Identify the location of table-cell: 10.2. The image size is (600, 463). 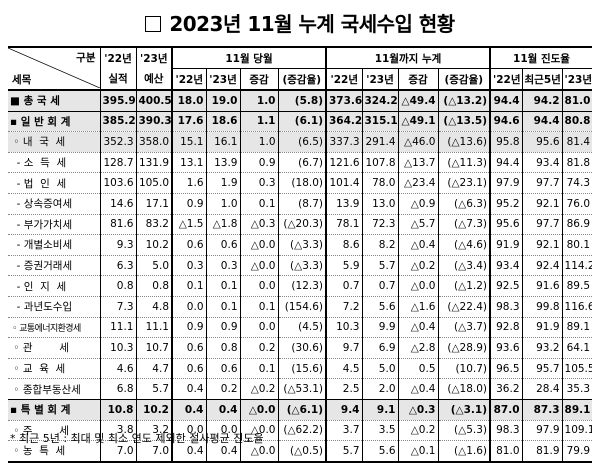
(153, 245).